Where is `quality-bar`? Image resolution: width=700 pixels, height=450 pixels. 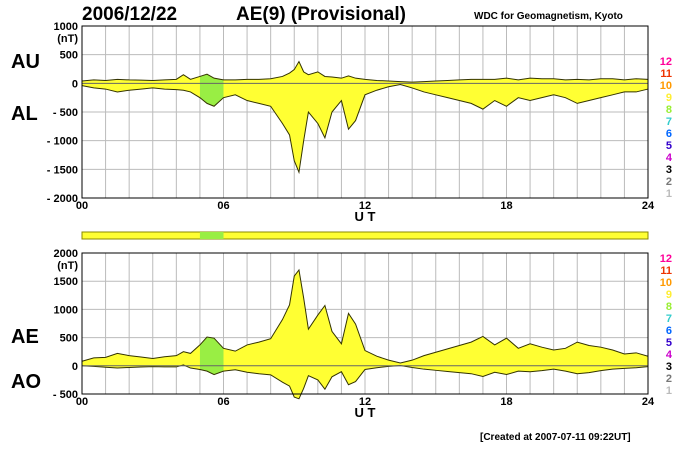
quality-bar is located at coordinates (365, 235).